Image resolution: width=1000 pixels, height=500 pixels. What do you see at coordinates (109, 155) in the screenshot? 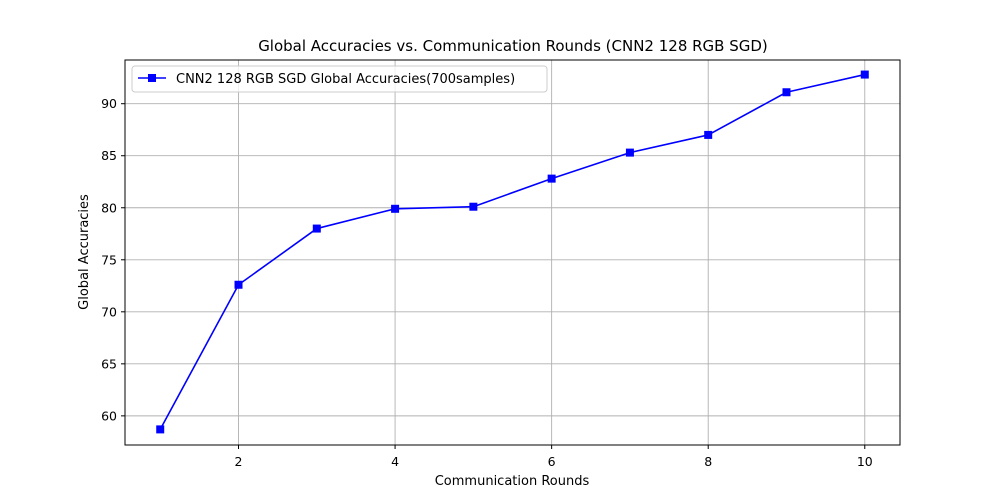
I see `y-tick-label: 85` at bounding box center [109, 155].